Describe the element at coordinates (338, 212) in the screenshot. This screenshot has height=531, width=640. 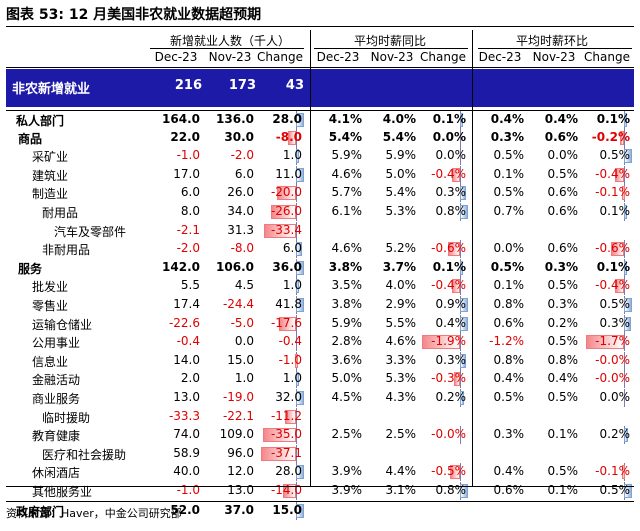
I see `table-cell: 6.1%` at that location.